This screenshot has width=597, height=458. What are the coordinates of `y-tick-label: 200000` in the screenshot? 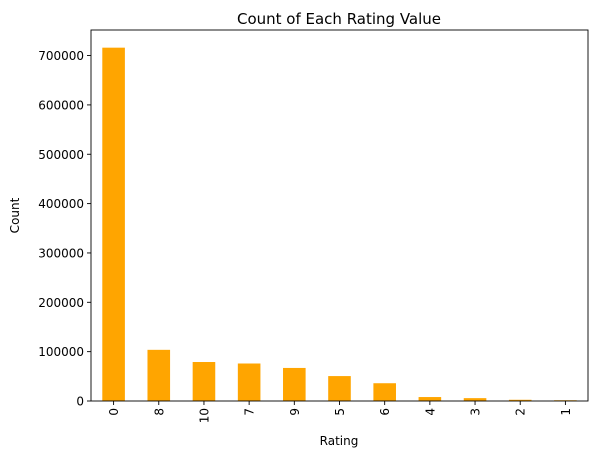 It's located at (61, 303).